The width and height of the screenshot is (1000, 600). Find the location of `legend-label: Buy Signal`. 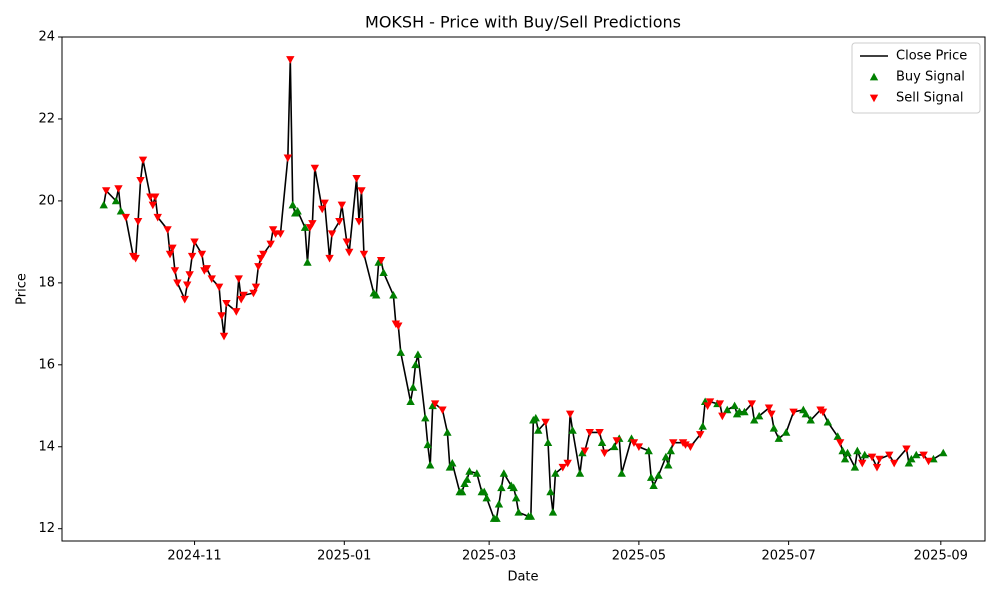

legend-label: Buy Signal is located at coordinates (930, 77).